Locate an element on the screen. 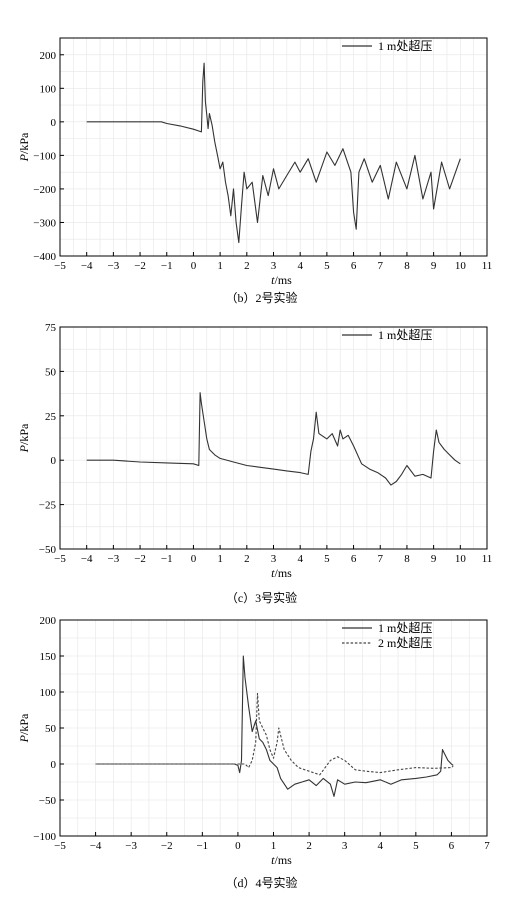  y-tick-label: −400 is located at coordinates (44, 257).